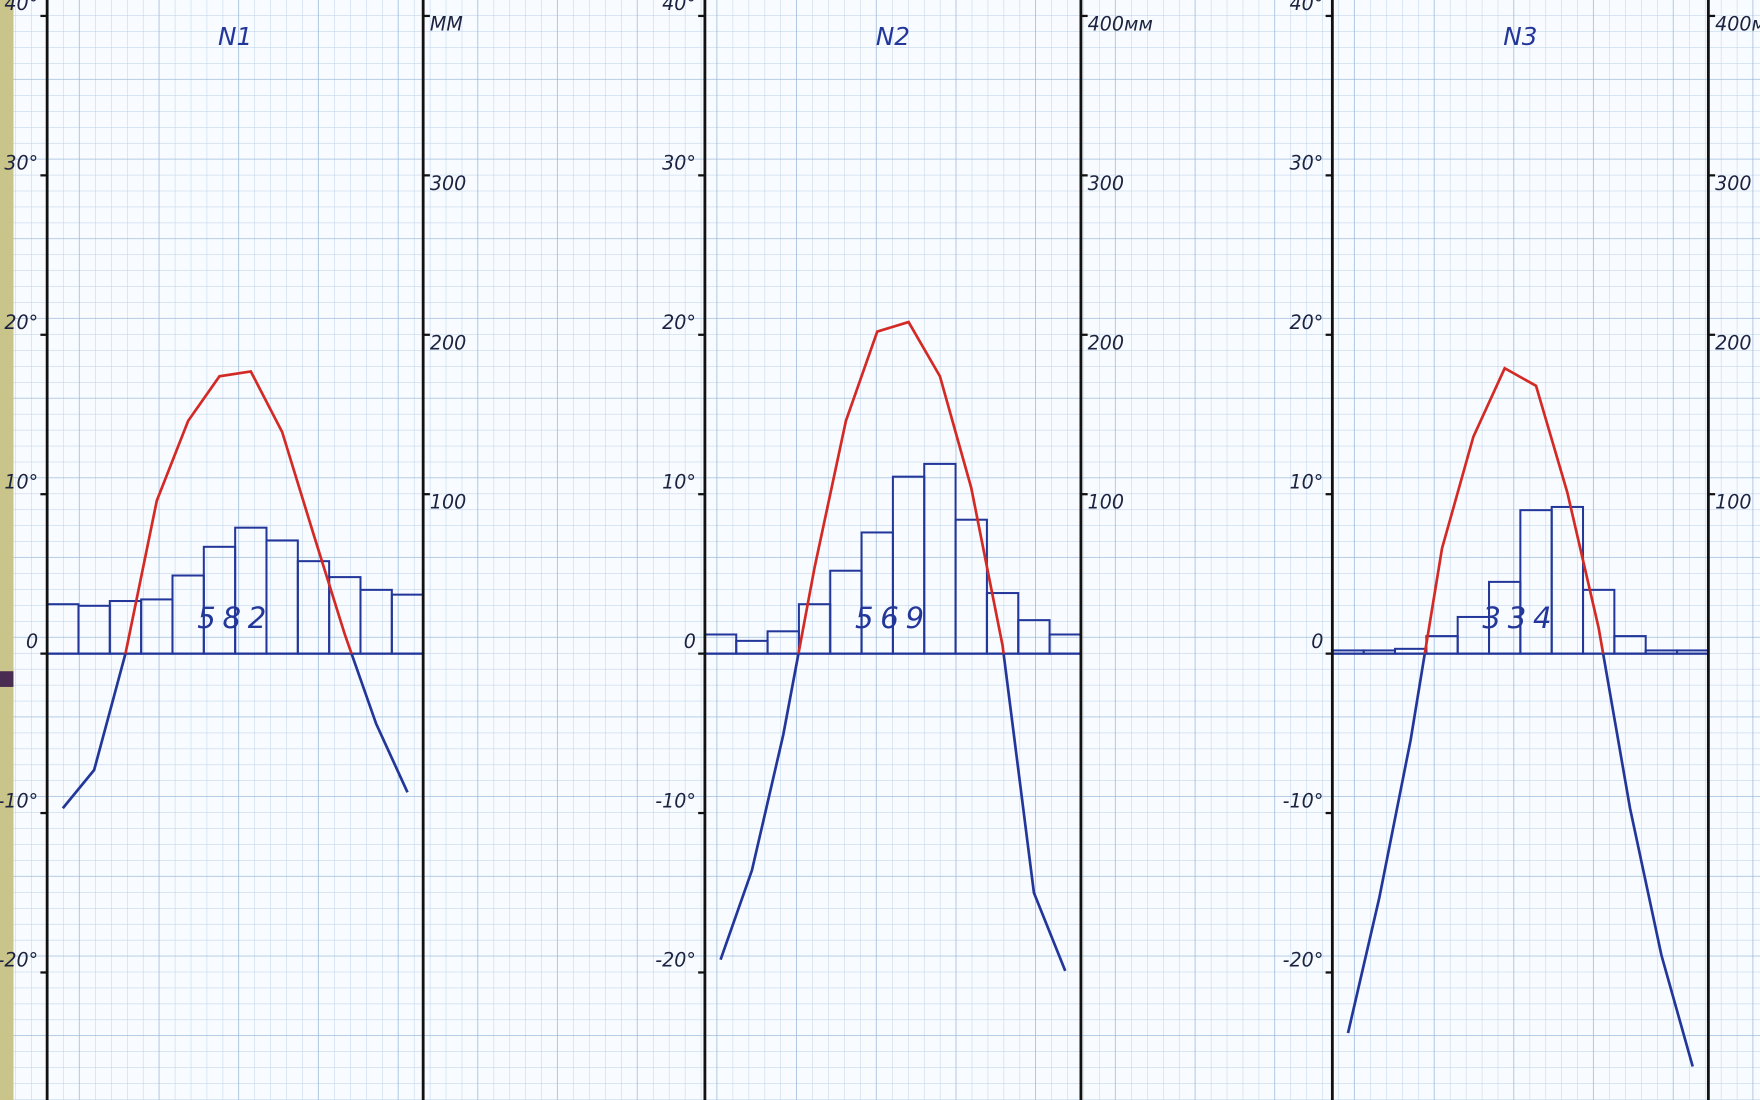  What do you see at coordinates (1520, 36) in the screenshot?
I see `chart-title: N3` at bounding box center [1520, 36].